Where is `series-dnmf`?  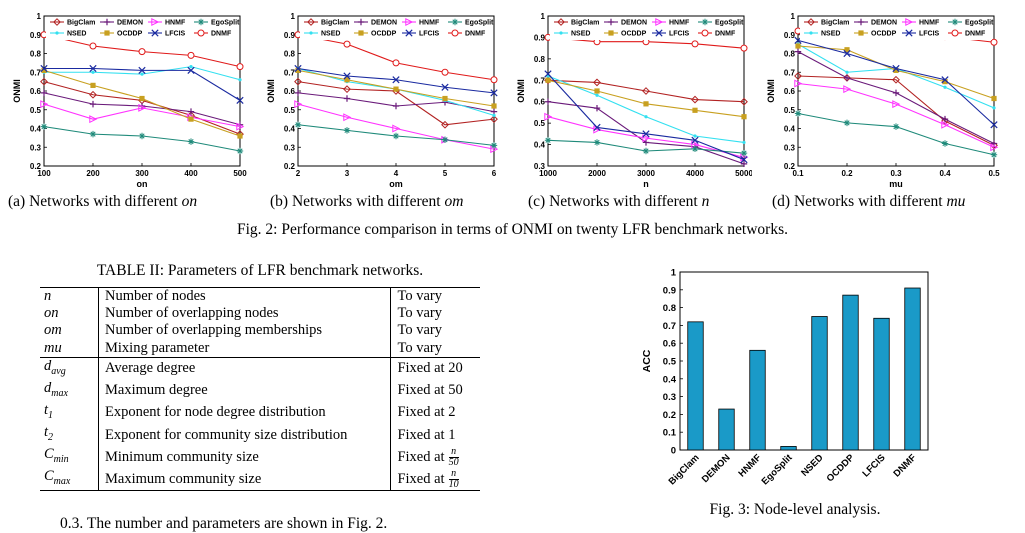 series-dnmf is located at coordinates (396, 57).